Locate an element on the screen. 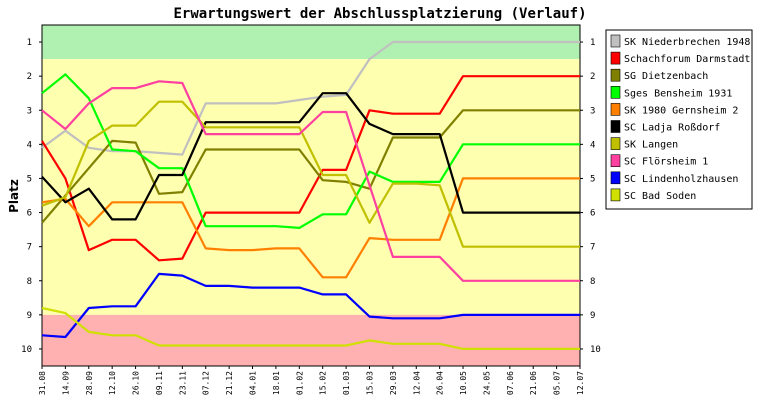  y-tick-label-left: 6 is located at coordinates (29, 214).